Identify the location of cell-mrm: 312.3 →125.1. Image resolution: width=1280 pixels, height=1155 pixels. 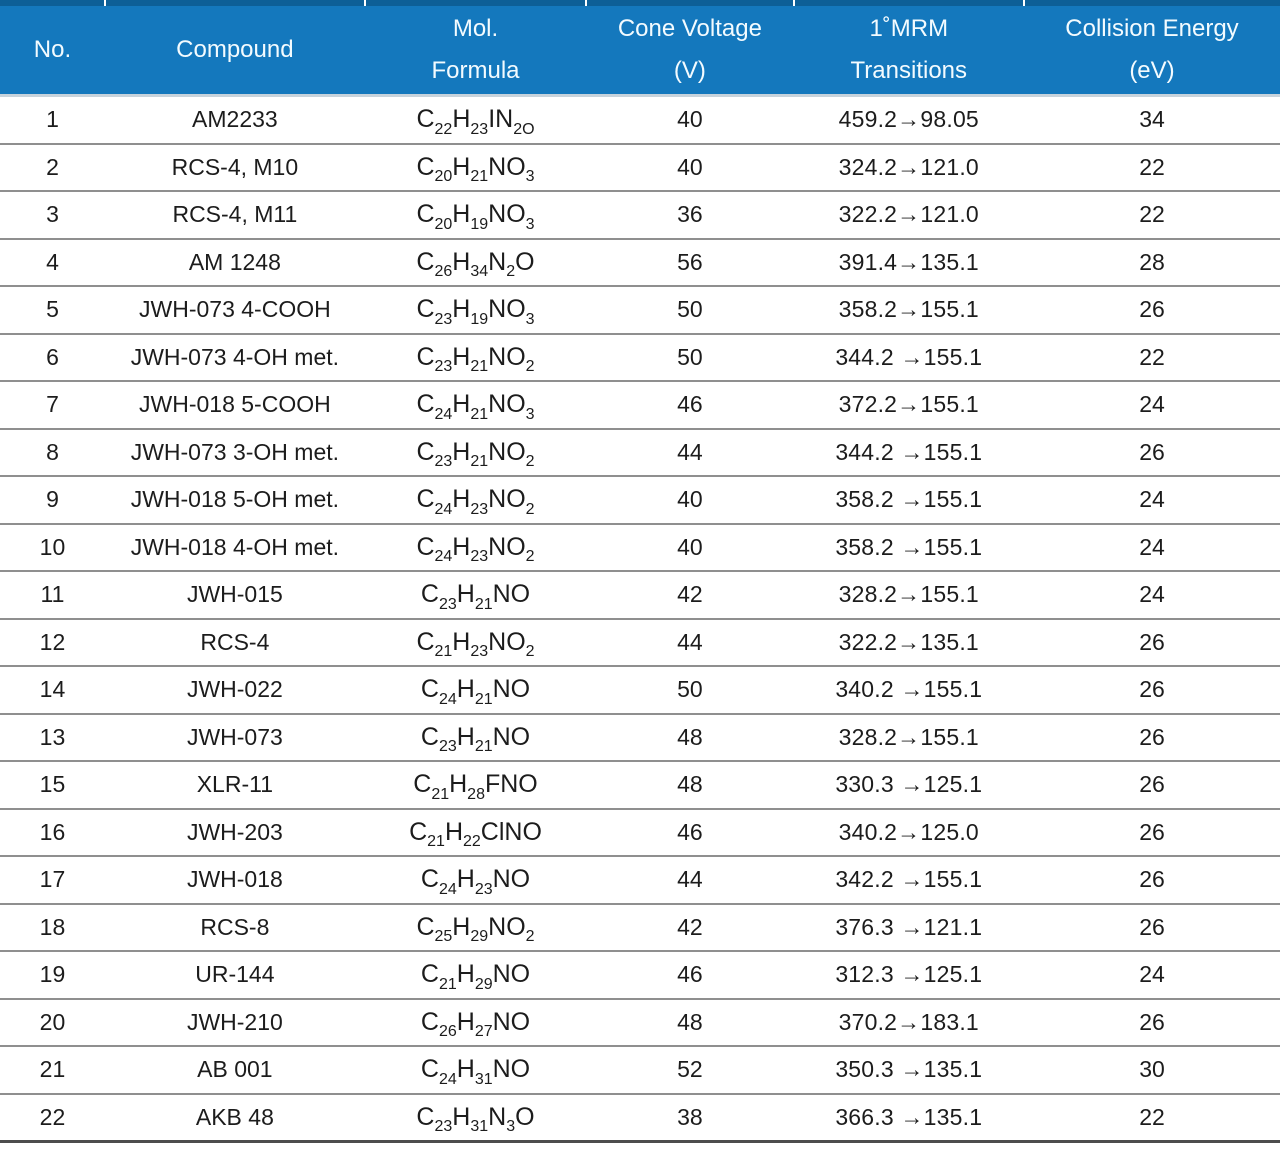
(908, 975).